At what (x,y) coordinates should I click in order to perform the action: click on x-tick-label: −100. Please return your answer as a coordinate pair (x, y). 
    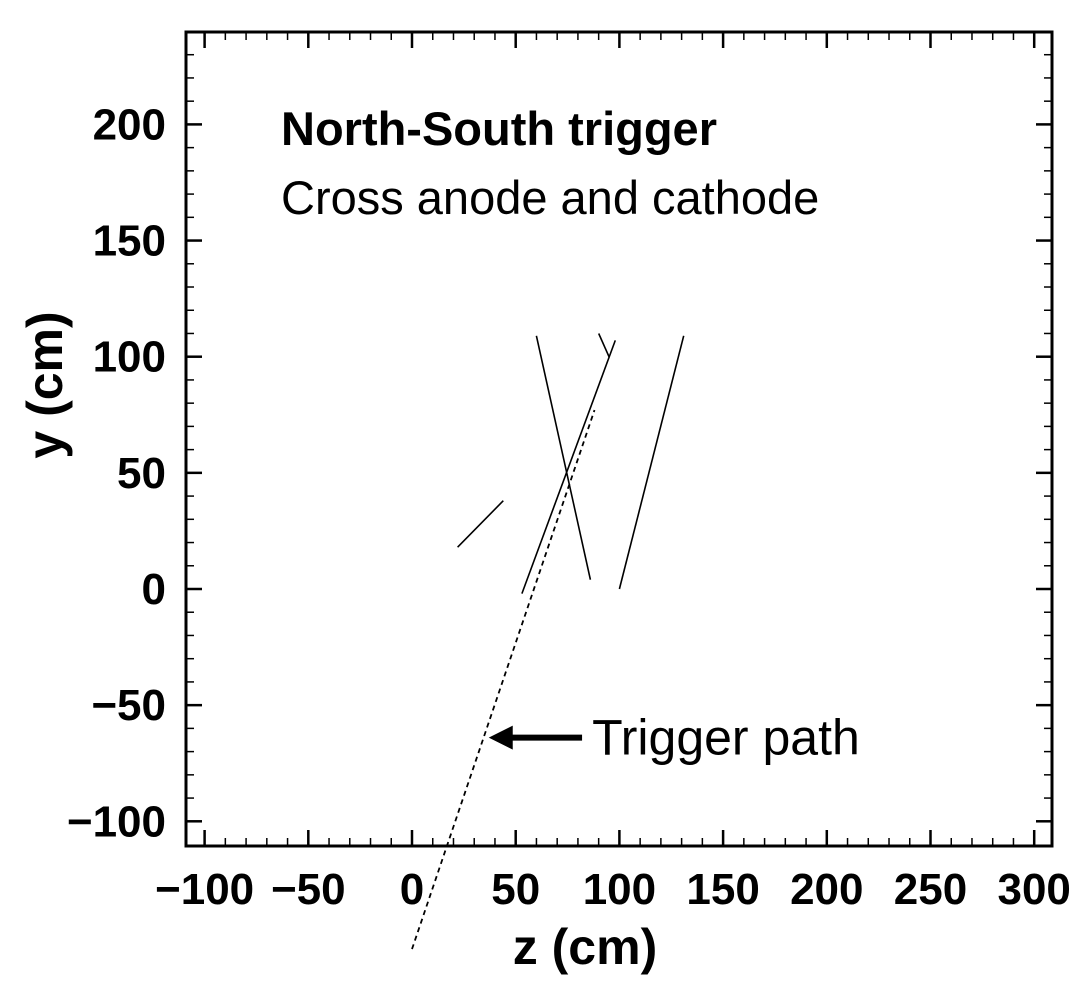
    Looking at the image, I should click on (204, 889).